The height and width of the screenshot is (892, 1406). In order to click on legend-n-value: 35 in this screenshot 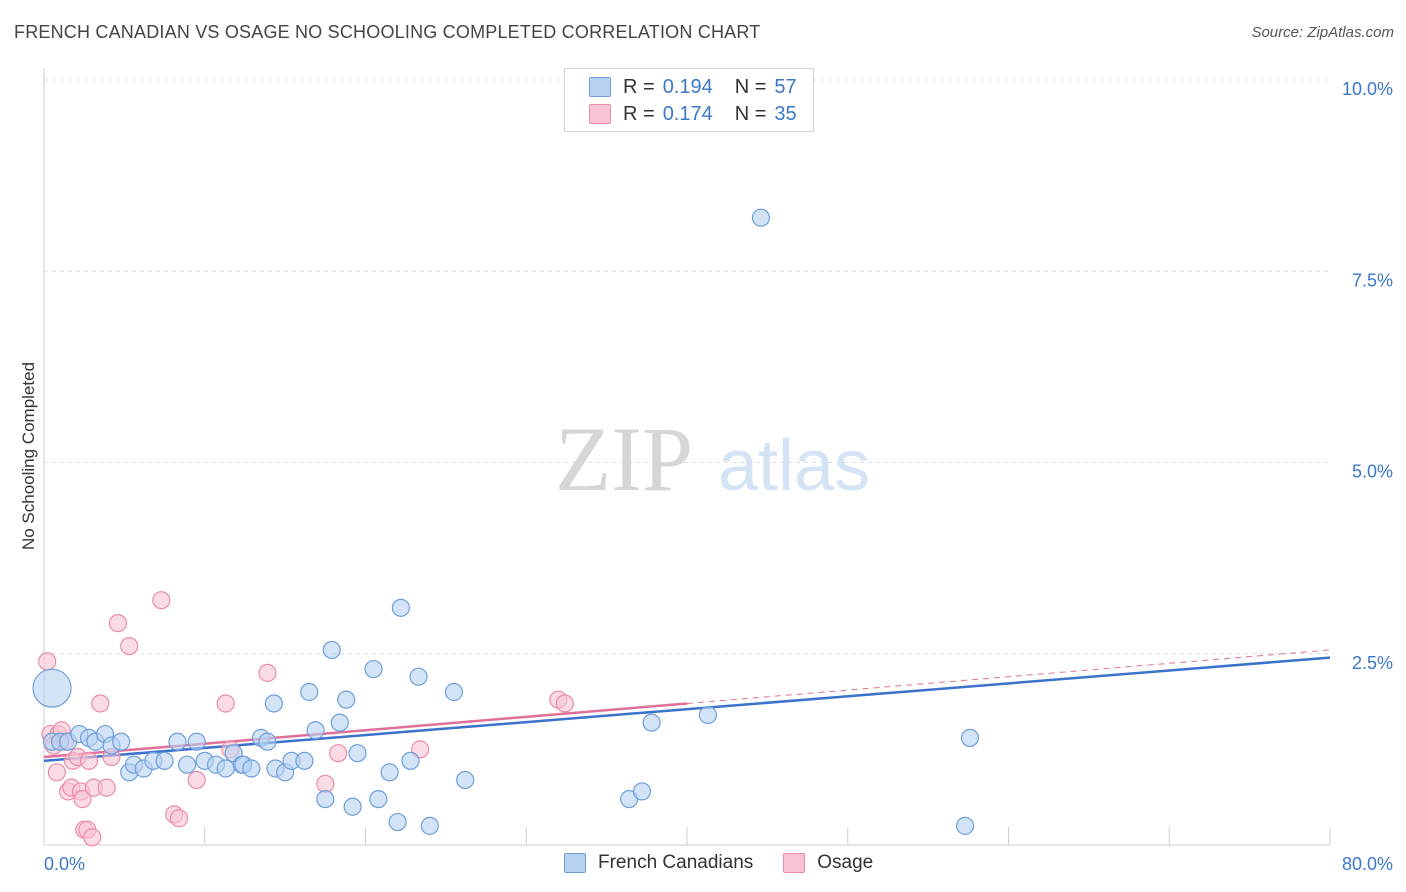, I will do `click(785, 113)`.